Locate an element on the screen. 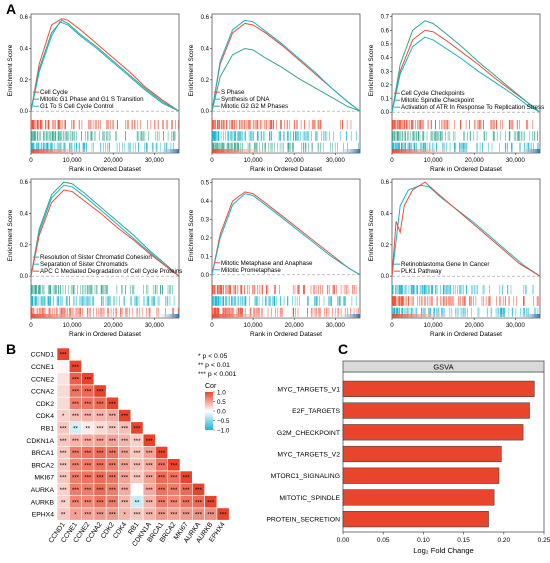  colorbar-tick-label: −0.5 is located at coordinates (223, 421).